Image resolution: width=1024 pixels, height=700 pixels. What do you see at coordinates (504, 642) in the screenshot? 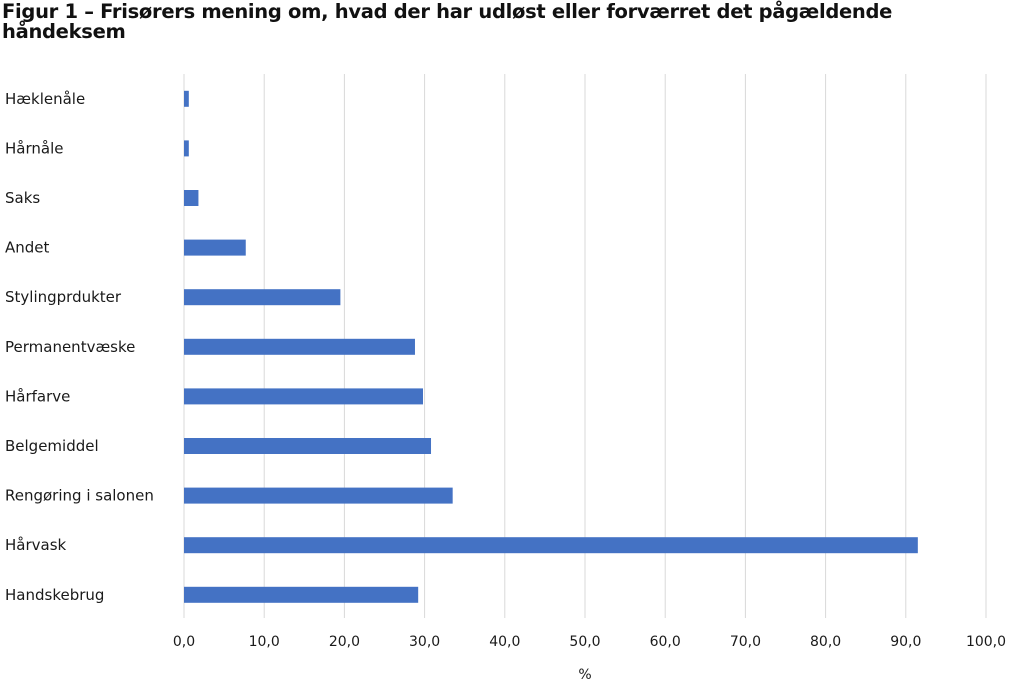
I see `x-tick-label: 40,0` at bounding box center [504, 642].